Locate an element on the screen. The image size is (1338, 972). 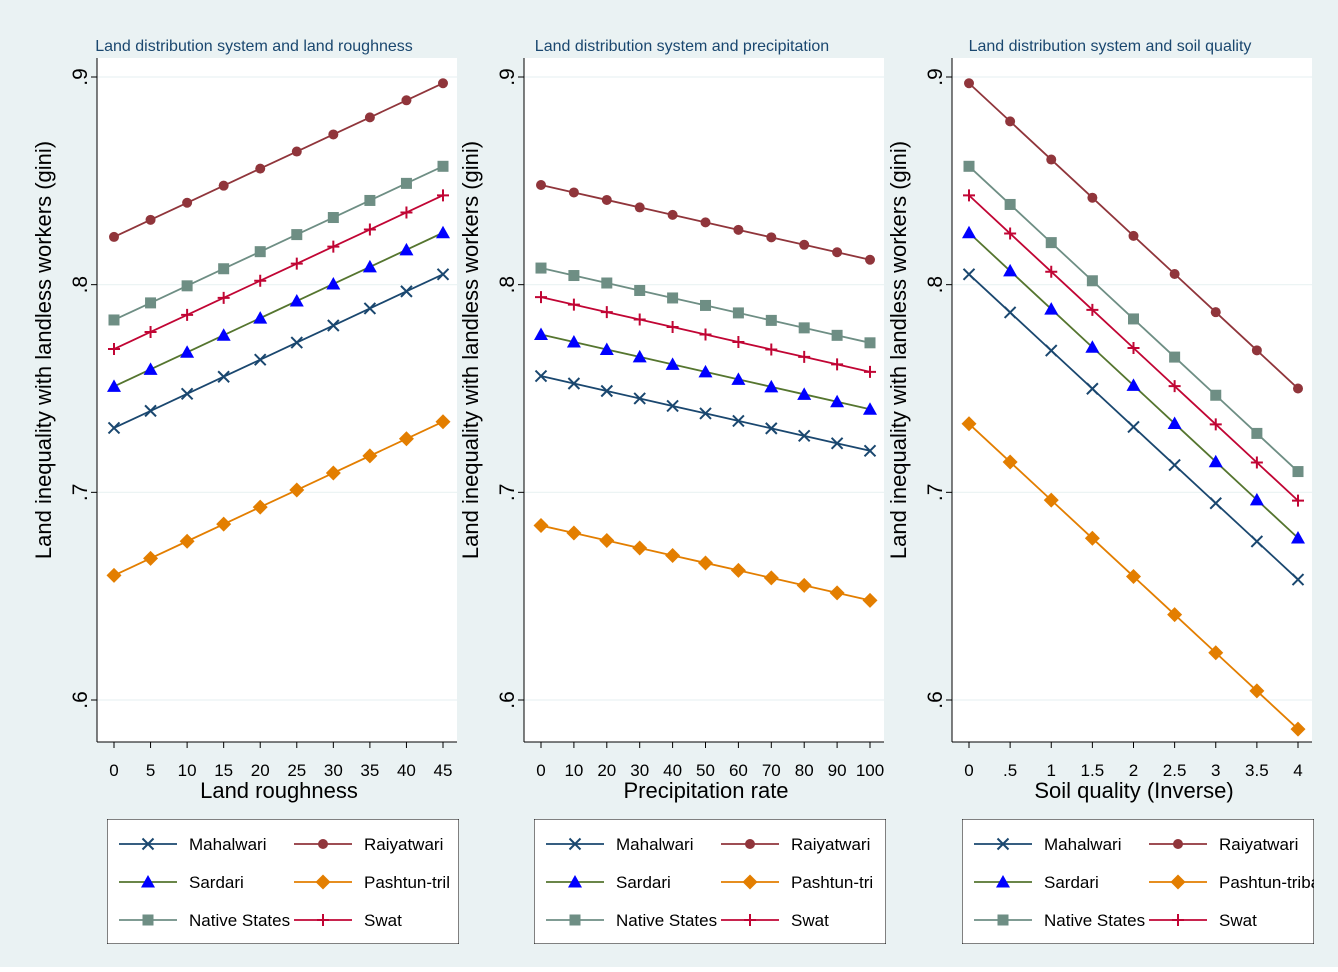
x-tick-label: 1 is located at coordinates (1051, 770).